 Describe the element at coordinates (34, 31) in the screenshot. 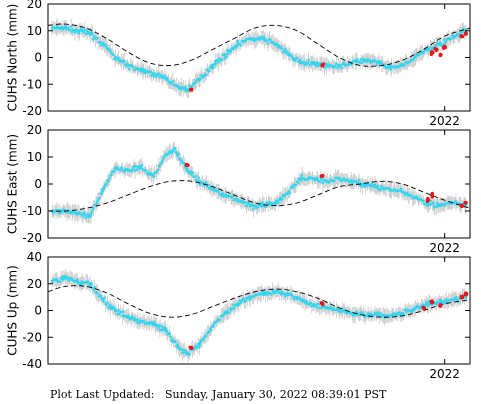

I see `y-tick-label: 10` at that location.